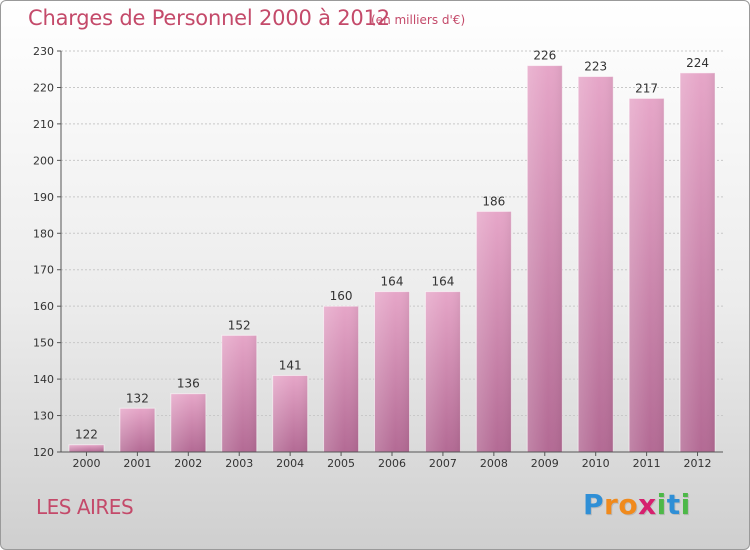 The image size is (750, 550). What do you see at coordinates (137, 463) in the screenshot?
I see `x-tick-label: 2001` at bounding box center [137, 463].